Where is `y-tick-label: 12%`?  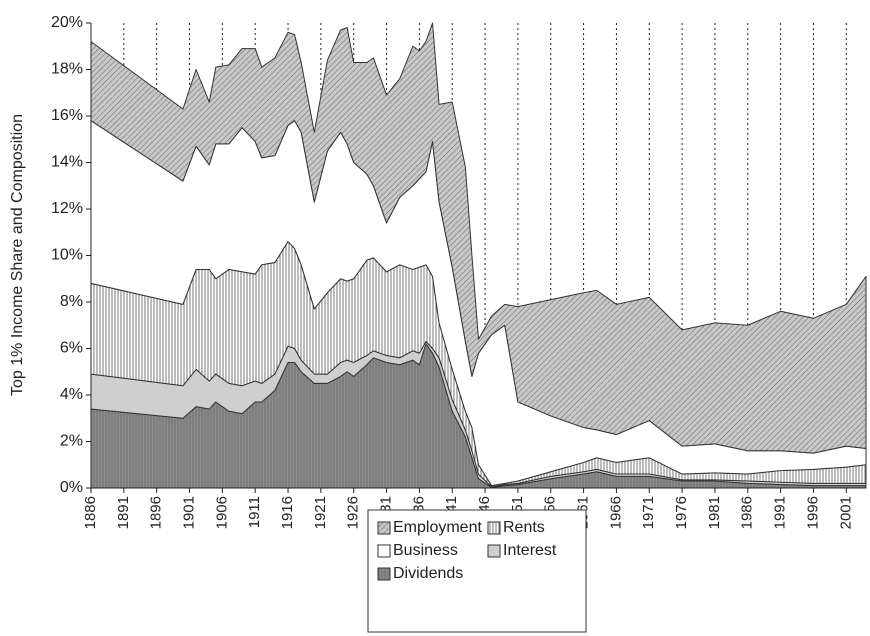 y-tick-label: 12% is located at coordinates (67, 208).